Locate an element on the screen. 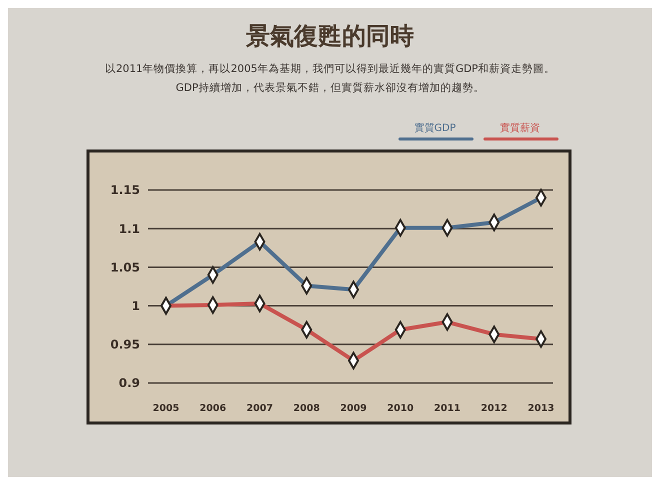  x-tick-label: 2012 is located at coordinates (494, 408).